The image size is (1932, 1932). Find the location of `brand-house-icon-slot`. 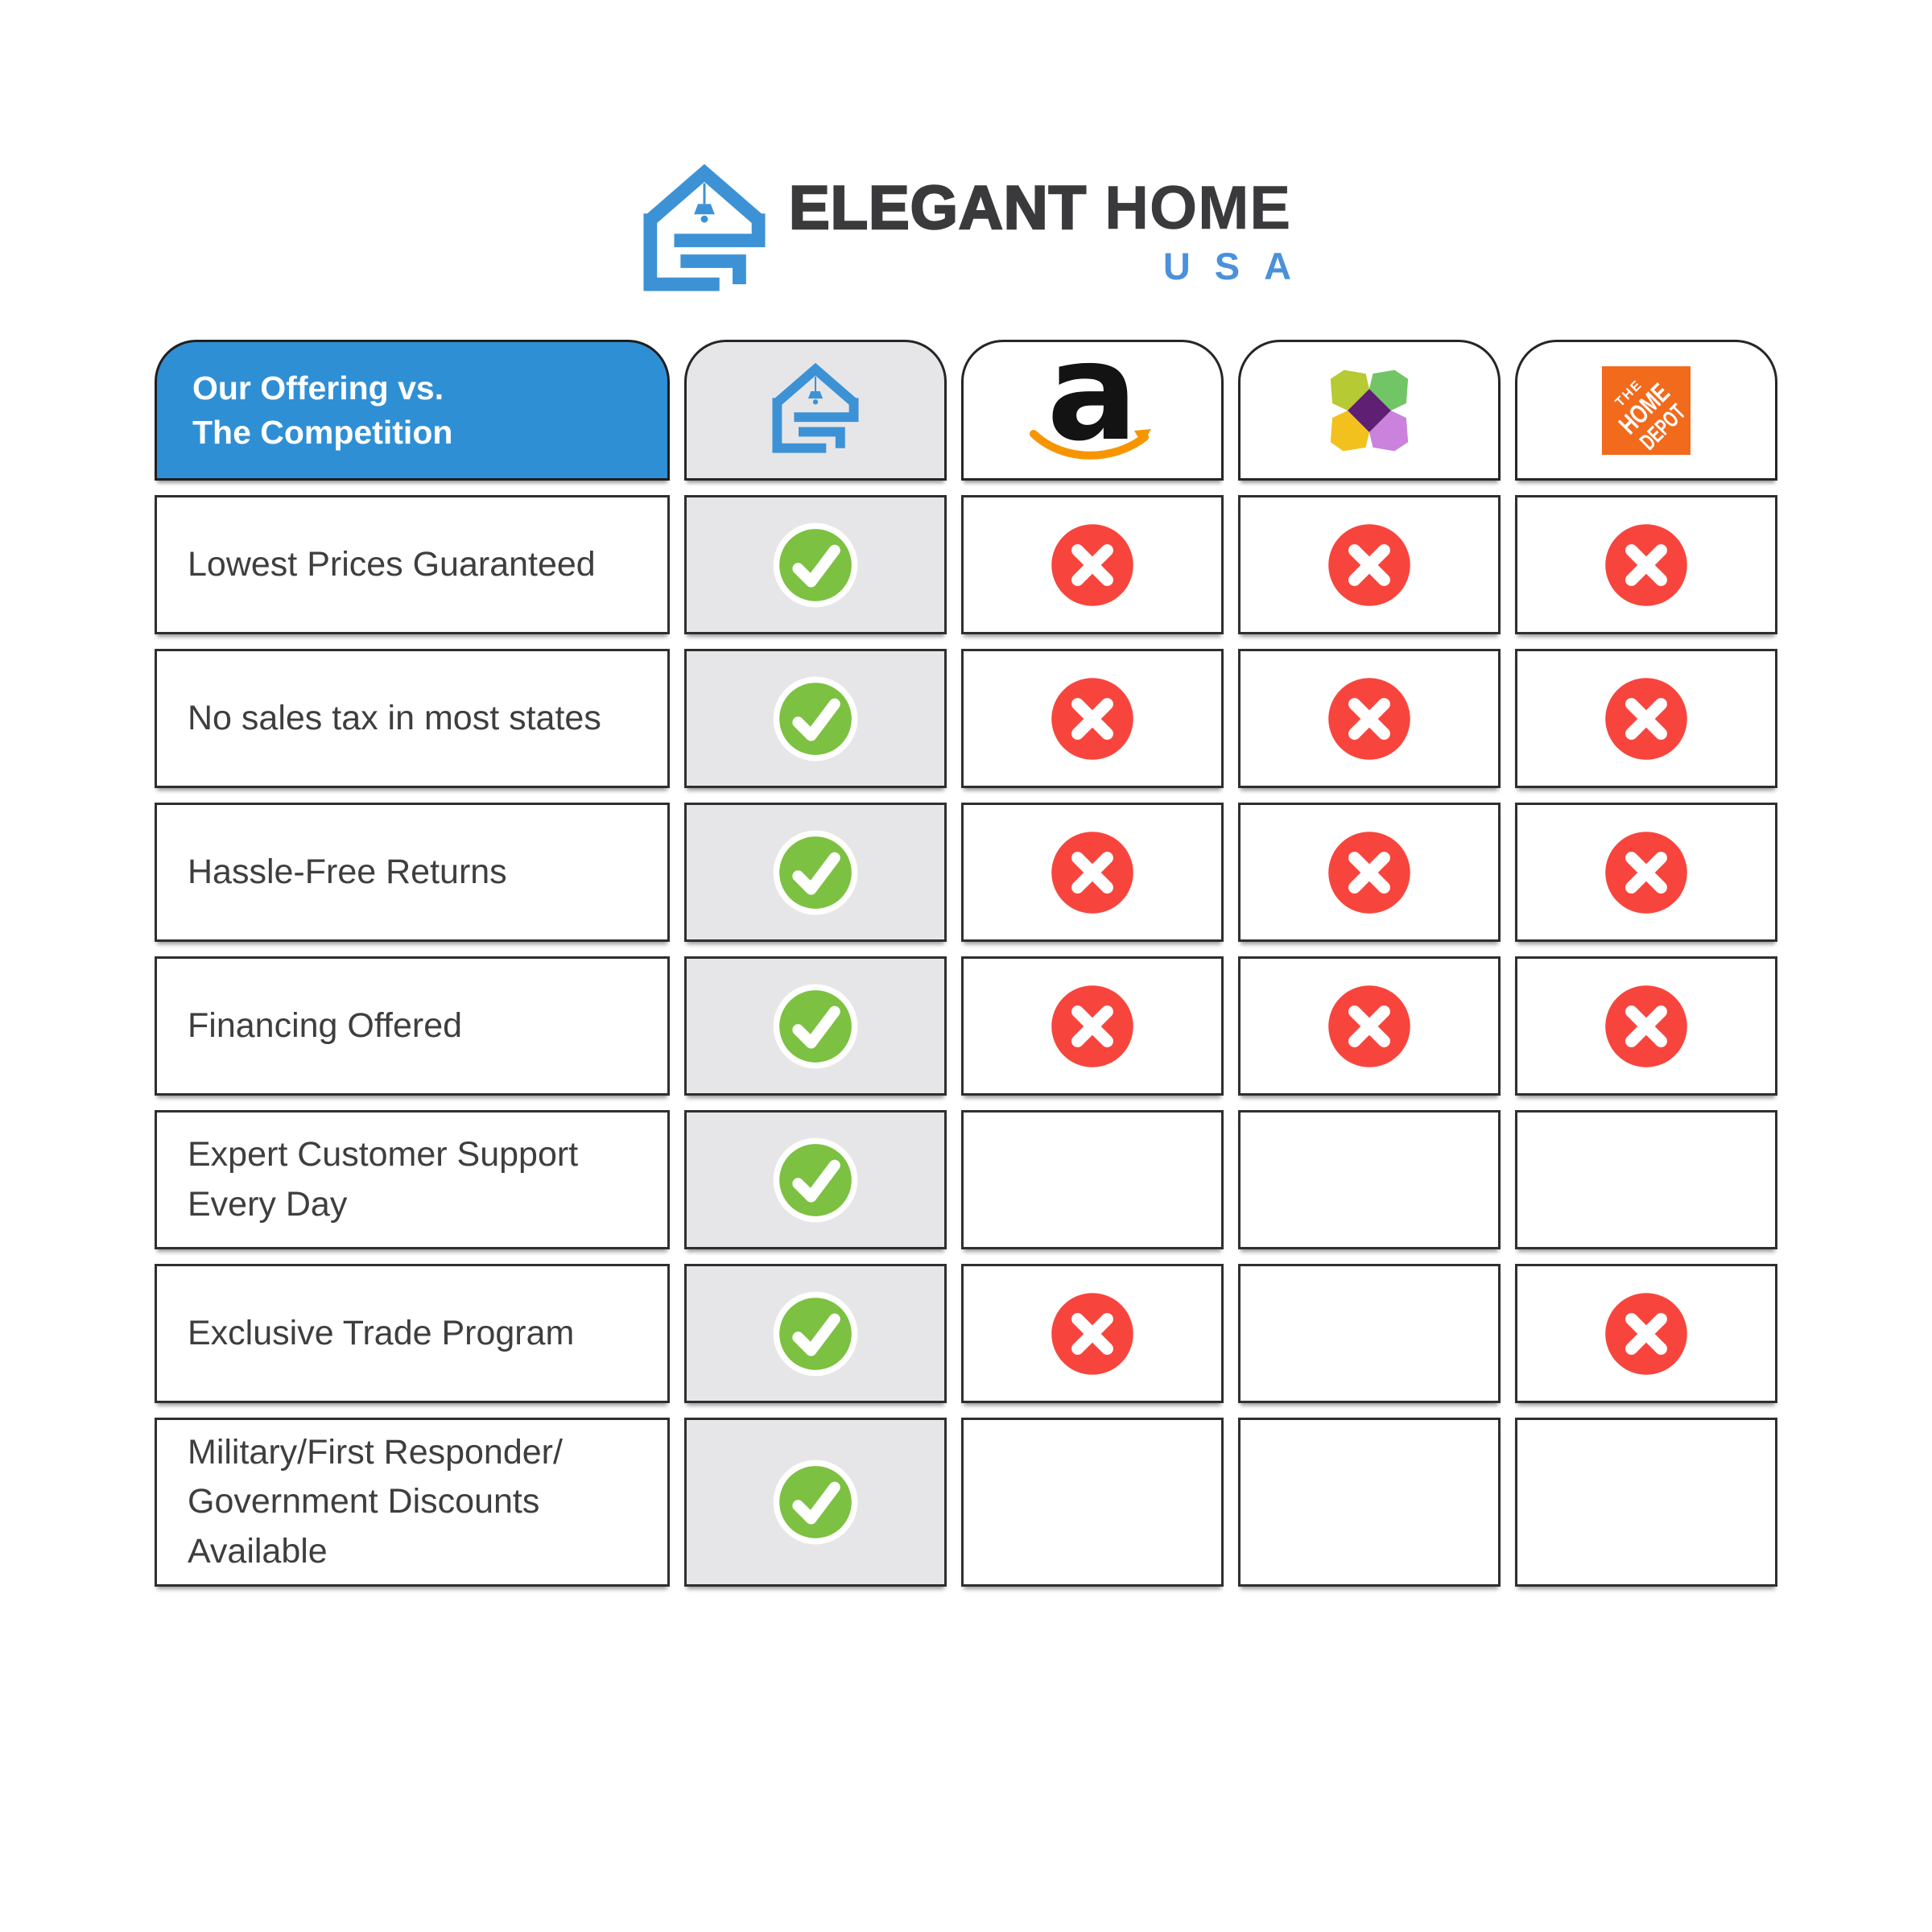

brand-house-icon-slot is located at coordinates (704, 231).